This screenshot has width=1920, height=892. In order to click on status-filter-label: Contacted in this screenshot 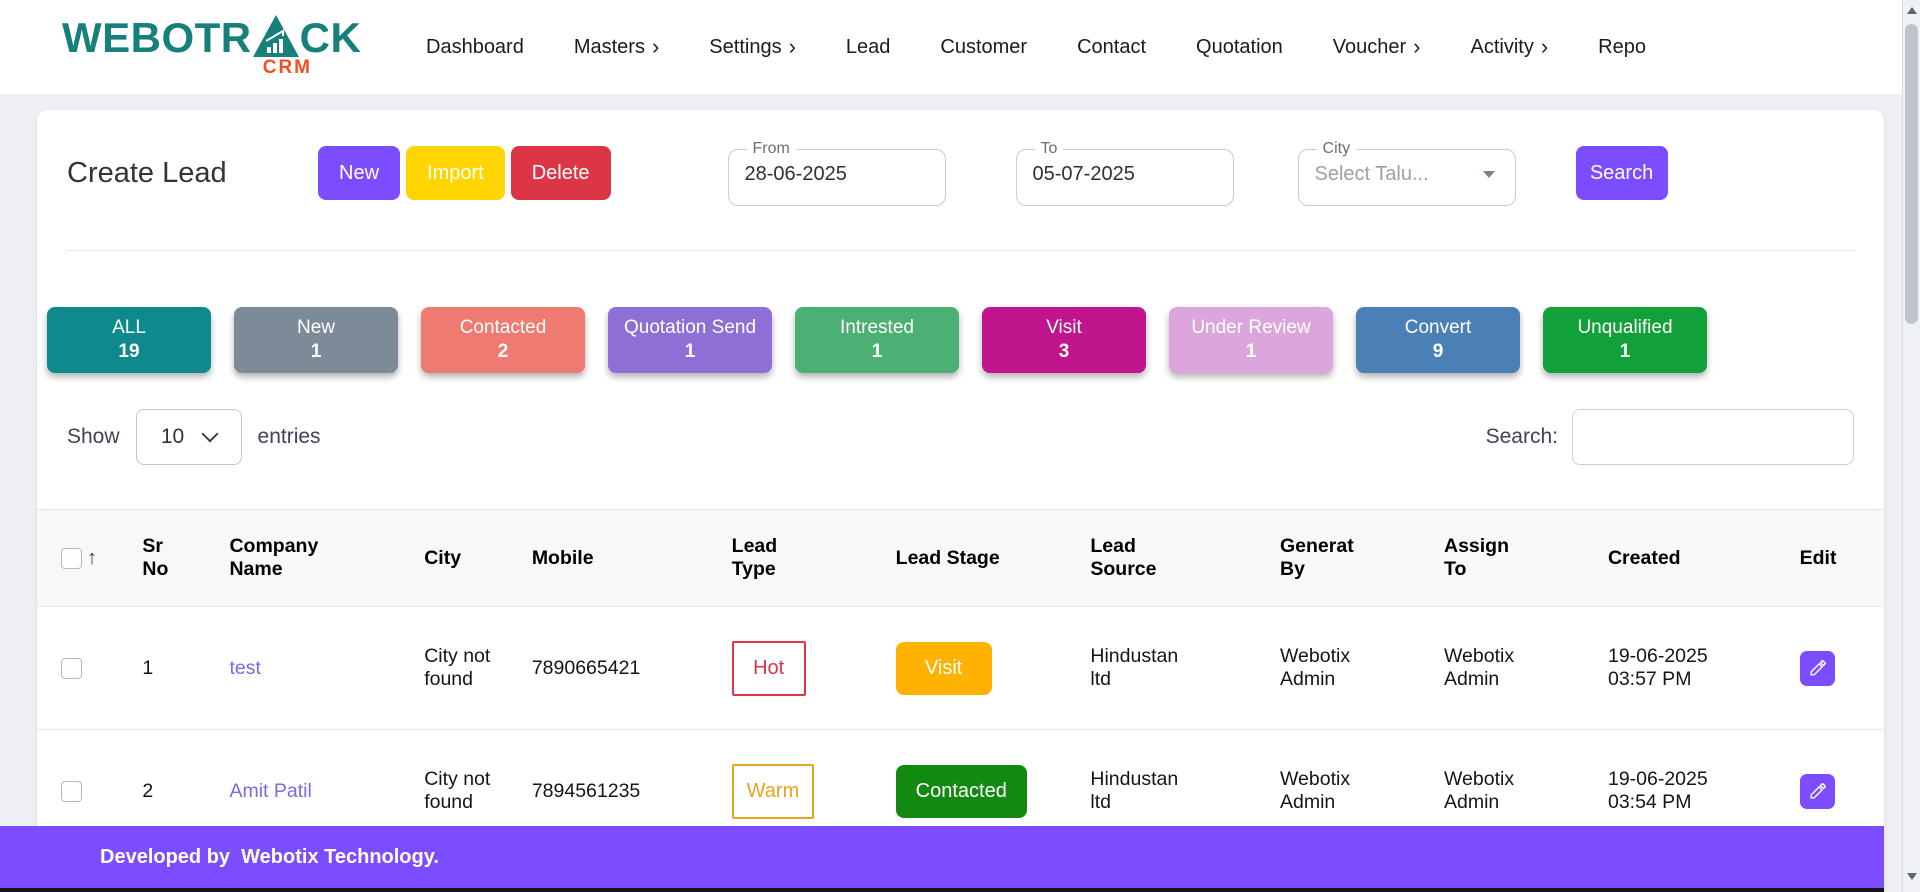, I will do `click(503, 327)`.